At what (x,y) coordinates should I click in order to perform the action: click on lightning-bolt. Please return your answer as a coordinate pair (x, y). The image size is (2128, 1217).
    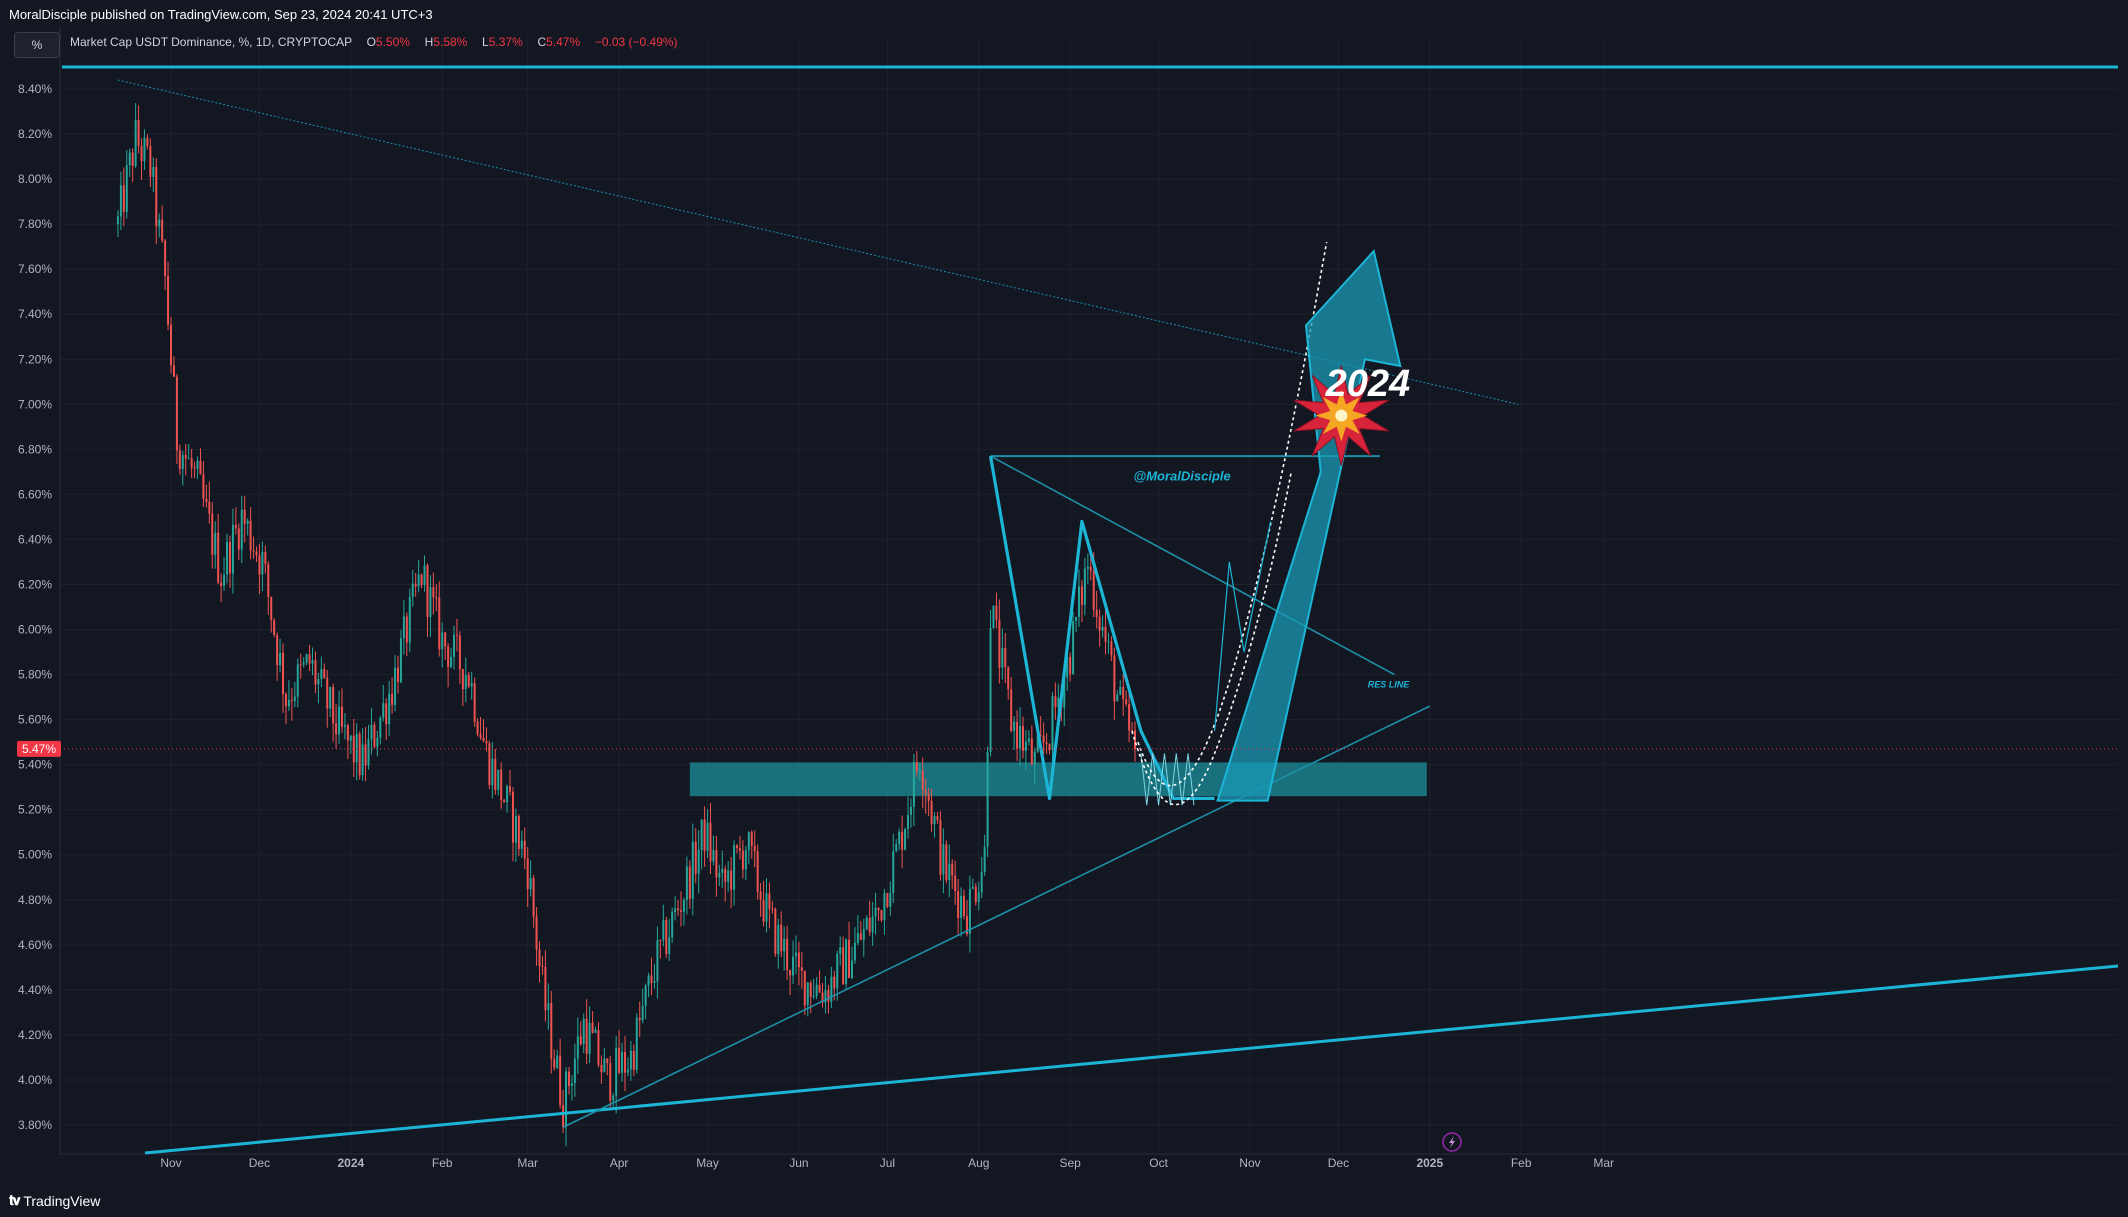
    Looking at the image, I should click on (1452, 1142).